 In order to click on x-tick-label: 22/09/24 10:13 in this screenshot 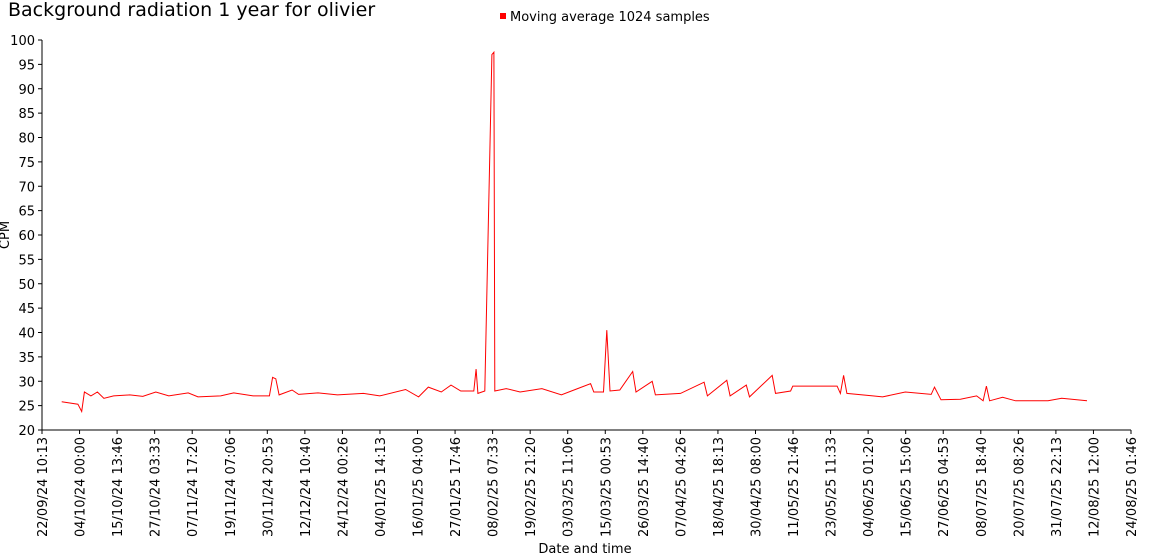, I will do `click(43, 487)`.